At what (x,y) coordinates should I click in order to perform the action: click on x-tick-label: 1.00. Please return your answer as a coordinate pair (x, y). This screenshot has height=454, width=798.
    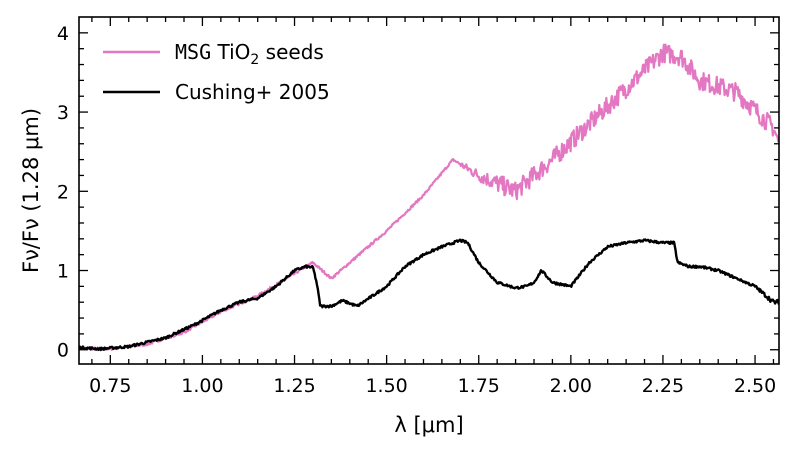
    Looking at the image, I should click on (202, 386).